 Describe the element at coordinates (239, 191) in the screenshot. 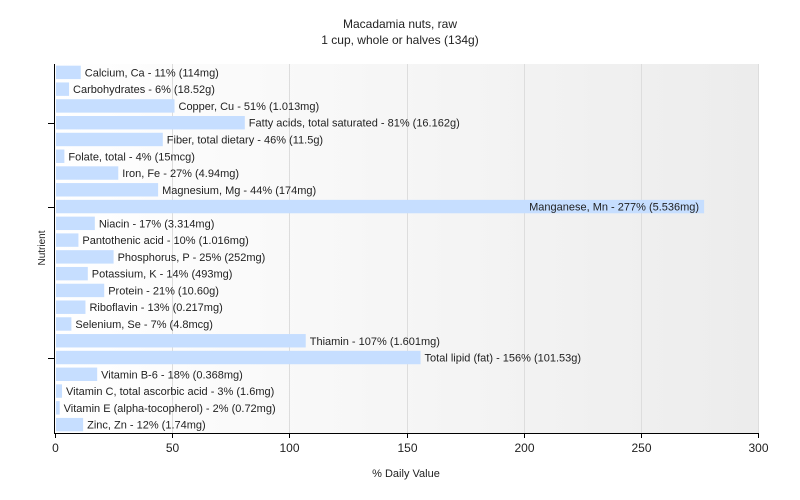

I see `bar-label: Magnesium, Mg - 44% (174mg)` at that location.